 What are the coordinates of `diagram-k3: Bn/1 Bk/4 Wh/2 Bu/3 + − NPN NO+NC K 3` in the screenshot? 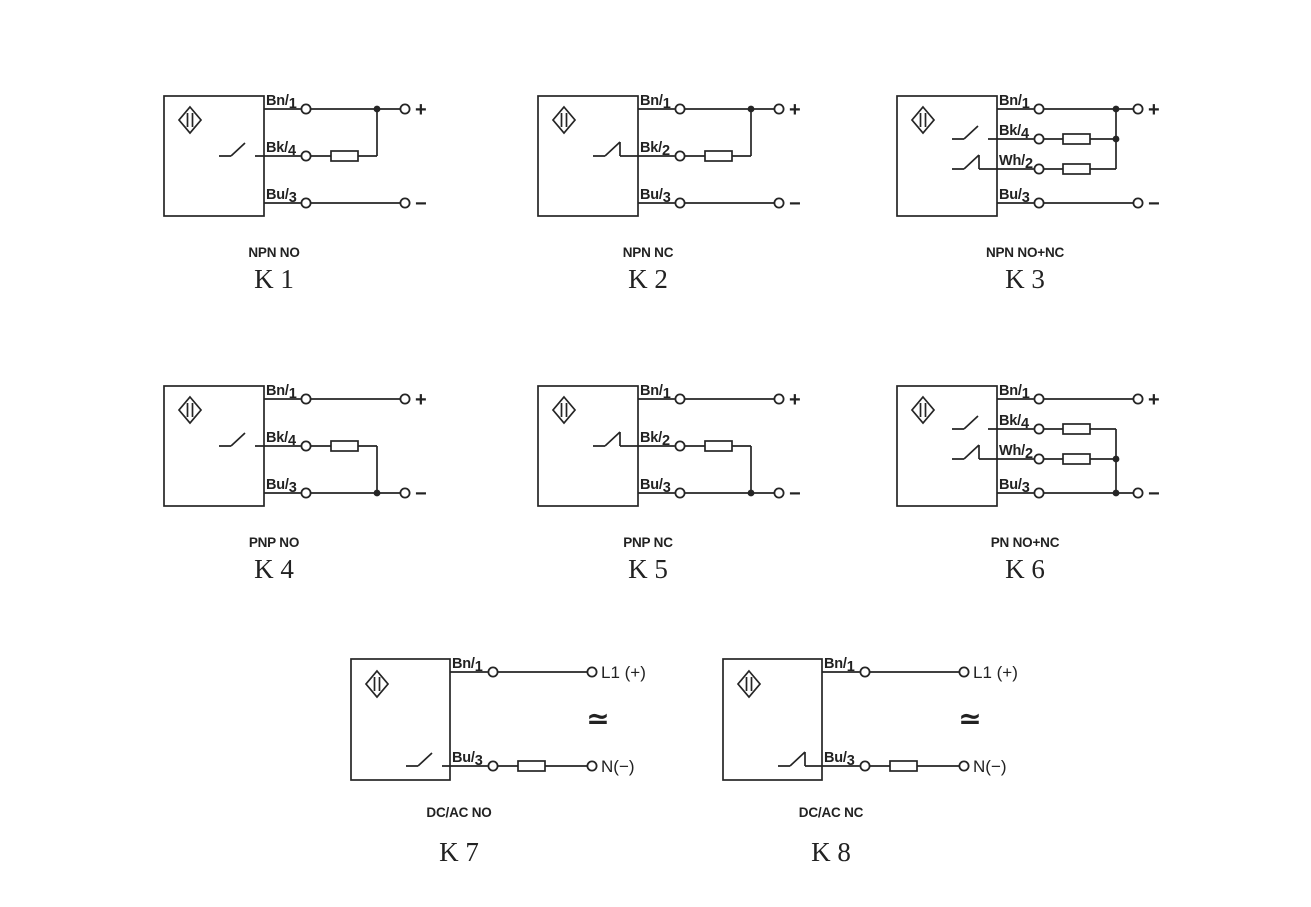 It's located at (1042, 193).